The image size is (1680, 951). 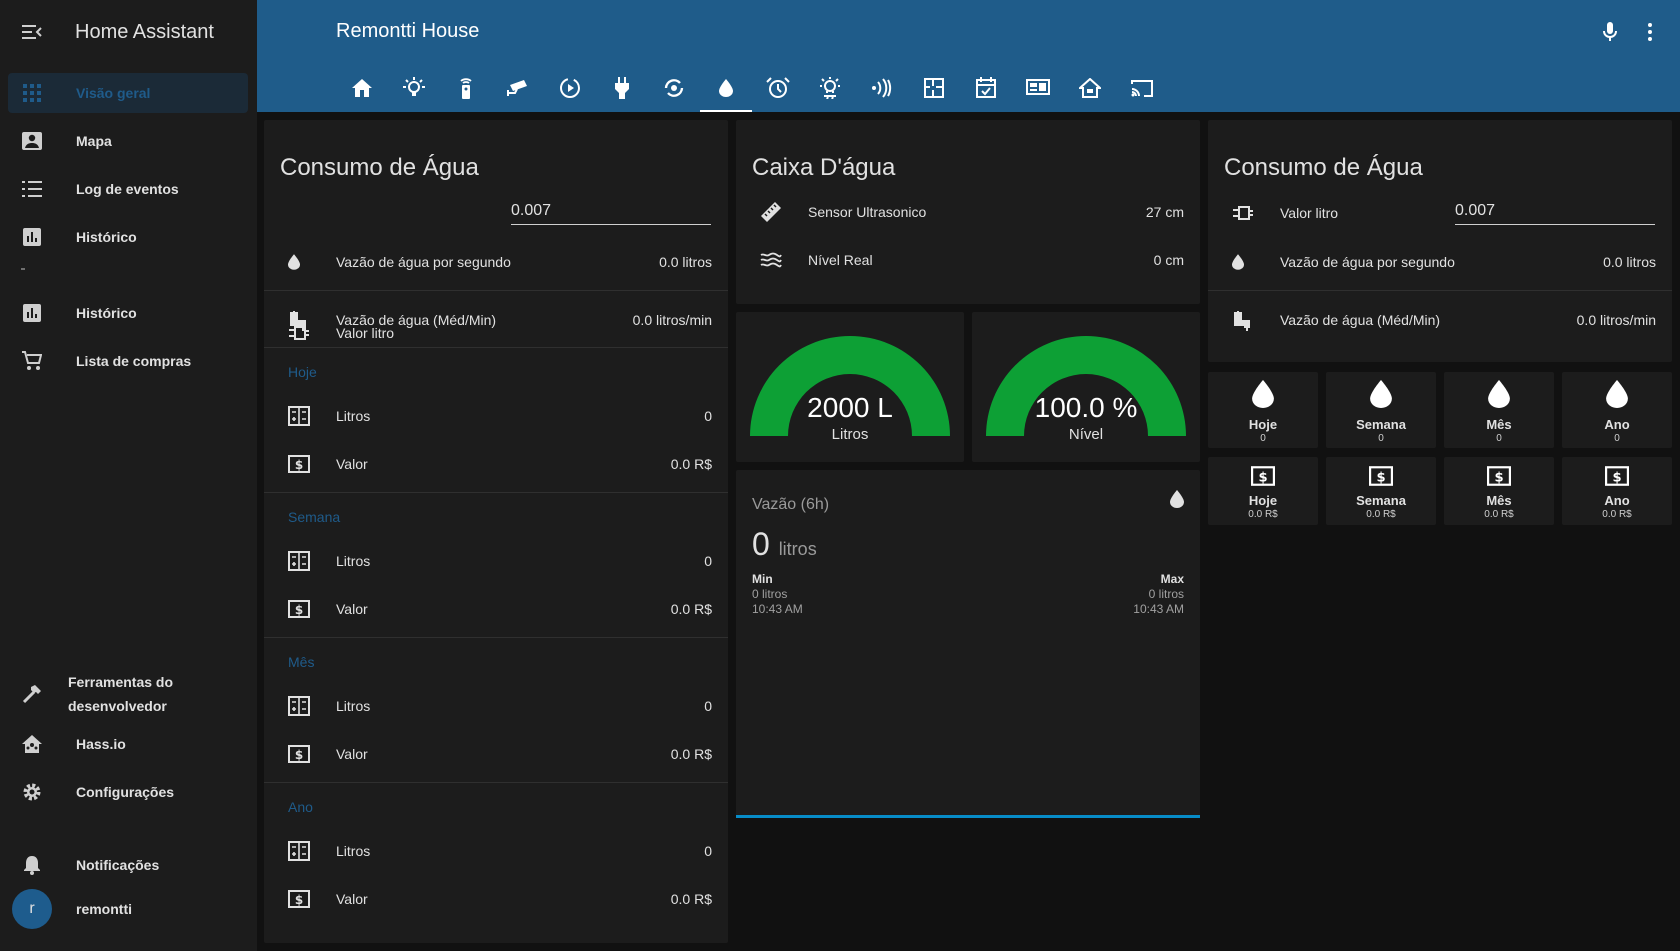 I want to click on tile-valor: $ Ano 0.0 R$, so click(x=1617, y=491).